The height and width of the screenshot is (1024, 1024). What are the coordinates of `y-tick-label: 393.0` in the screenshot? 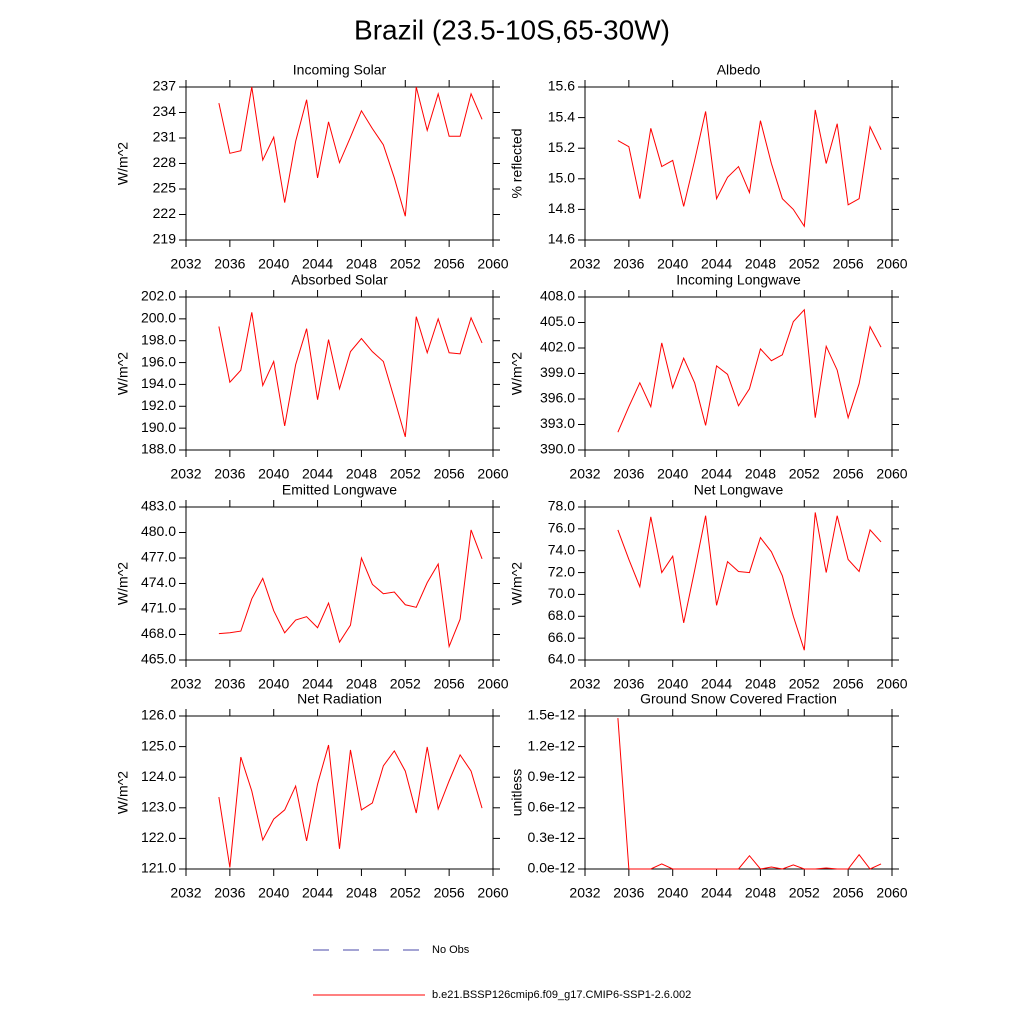 It's located at (557, 423).